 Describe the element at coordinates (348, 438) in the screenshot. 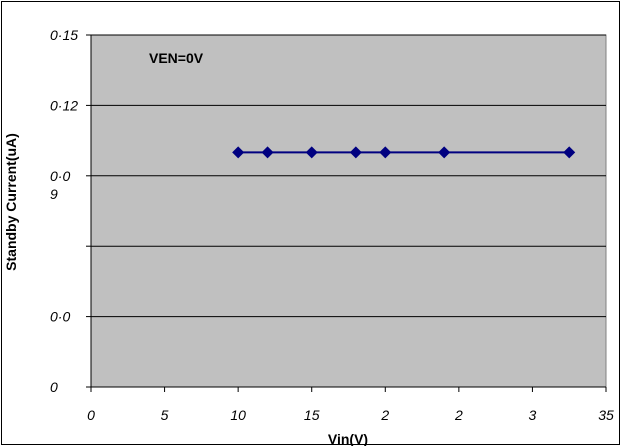

I see `x-axis-title: Vin(V)` at that location.